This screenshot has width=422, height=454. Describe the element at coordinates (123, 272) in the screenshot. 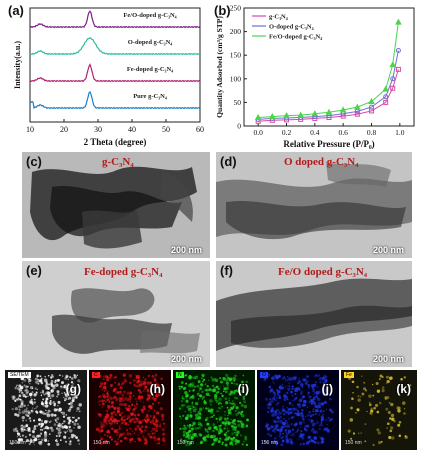

I see `tem-e-label: Fe-doped g-C₃N₄` at that location.